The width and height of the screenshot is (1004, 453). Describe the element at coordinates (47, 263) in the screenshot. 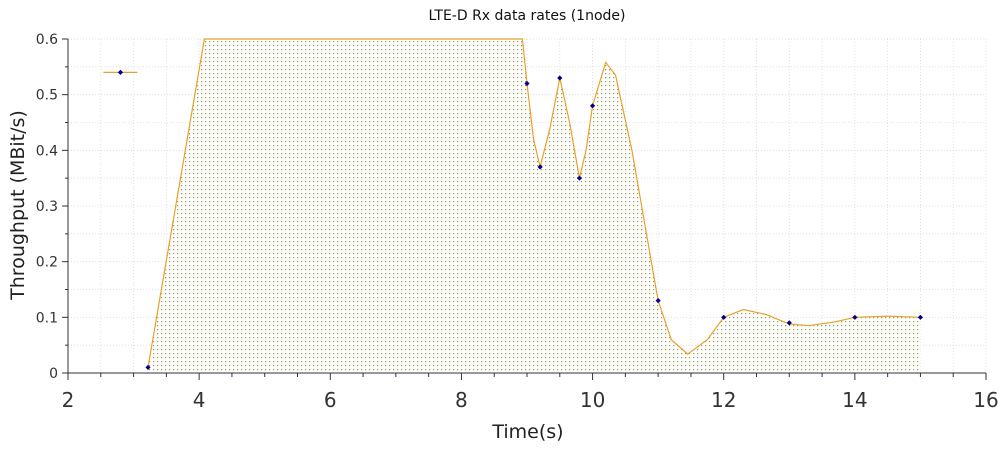

I see `y-tick-label: 0.2` at that location.